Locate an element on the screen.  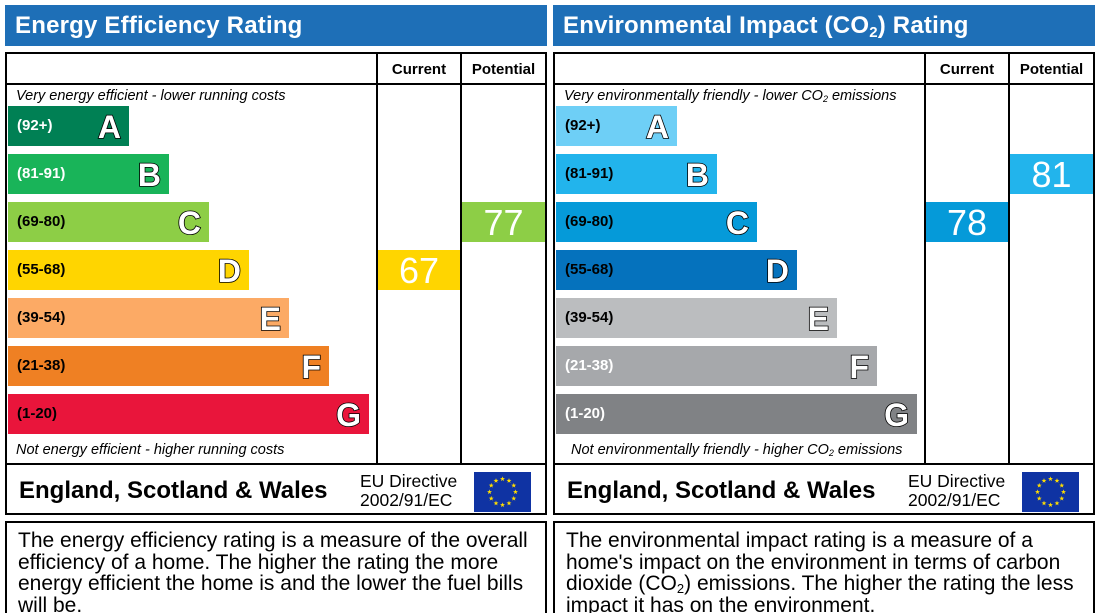
panel-title-text-end: ) Rating is located at coordinates (923, 25).